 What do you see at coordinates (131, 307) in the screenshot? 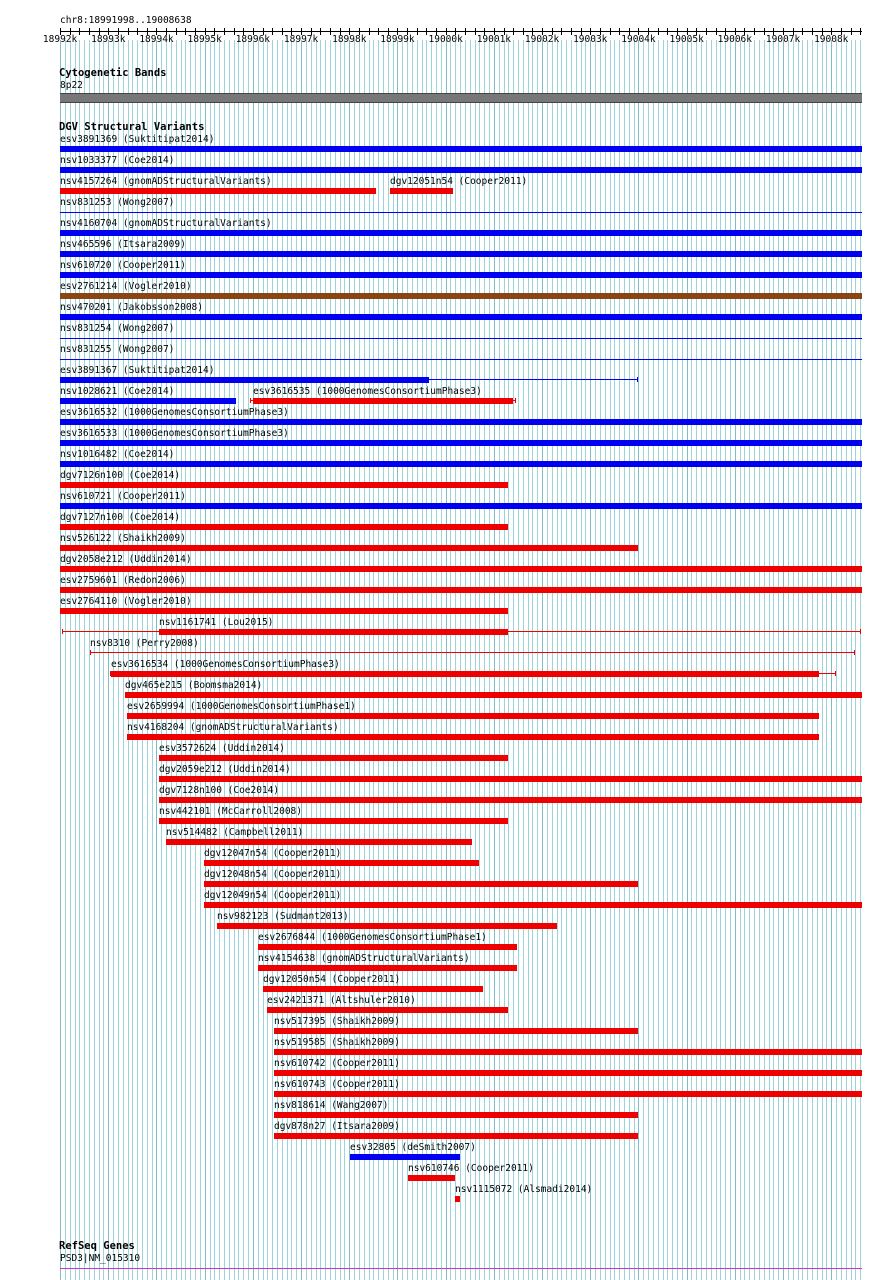
I see `sv-label: nsv470201 (Jakobsson2008)` at bounding box center [131, 307].